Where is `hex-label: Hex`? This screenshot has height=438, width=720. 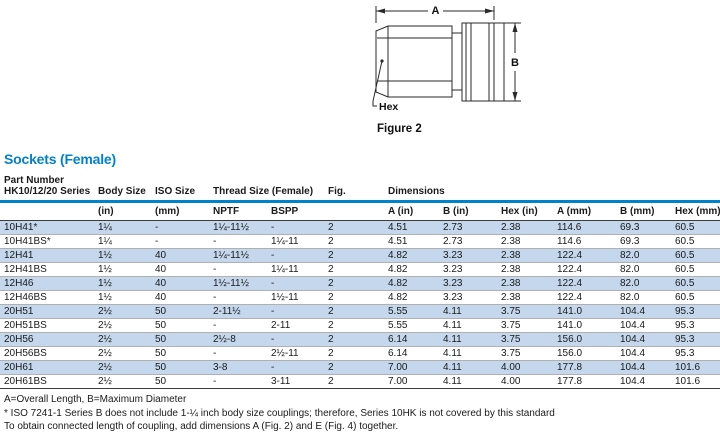
hex-label: Hex is located at coordinates (388, 107).